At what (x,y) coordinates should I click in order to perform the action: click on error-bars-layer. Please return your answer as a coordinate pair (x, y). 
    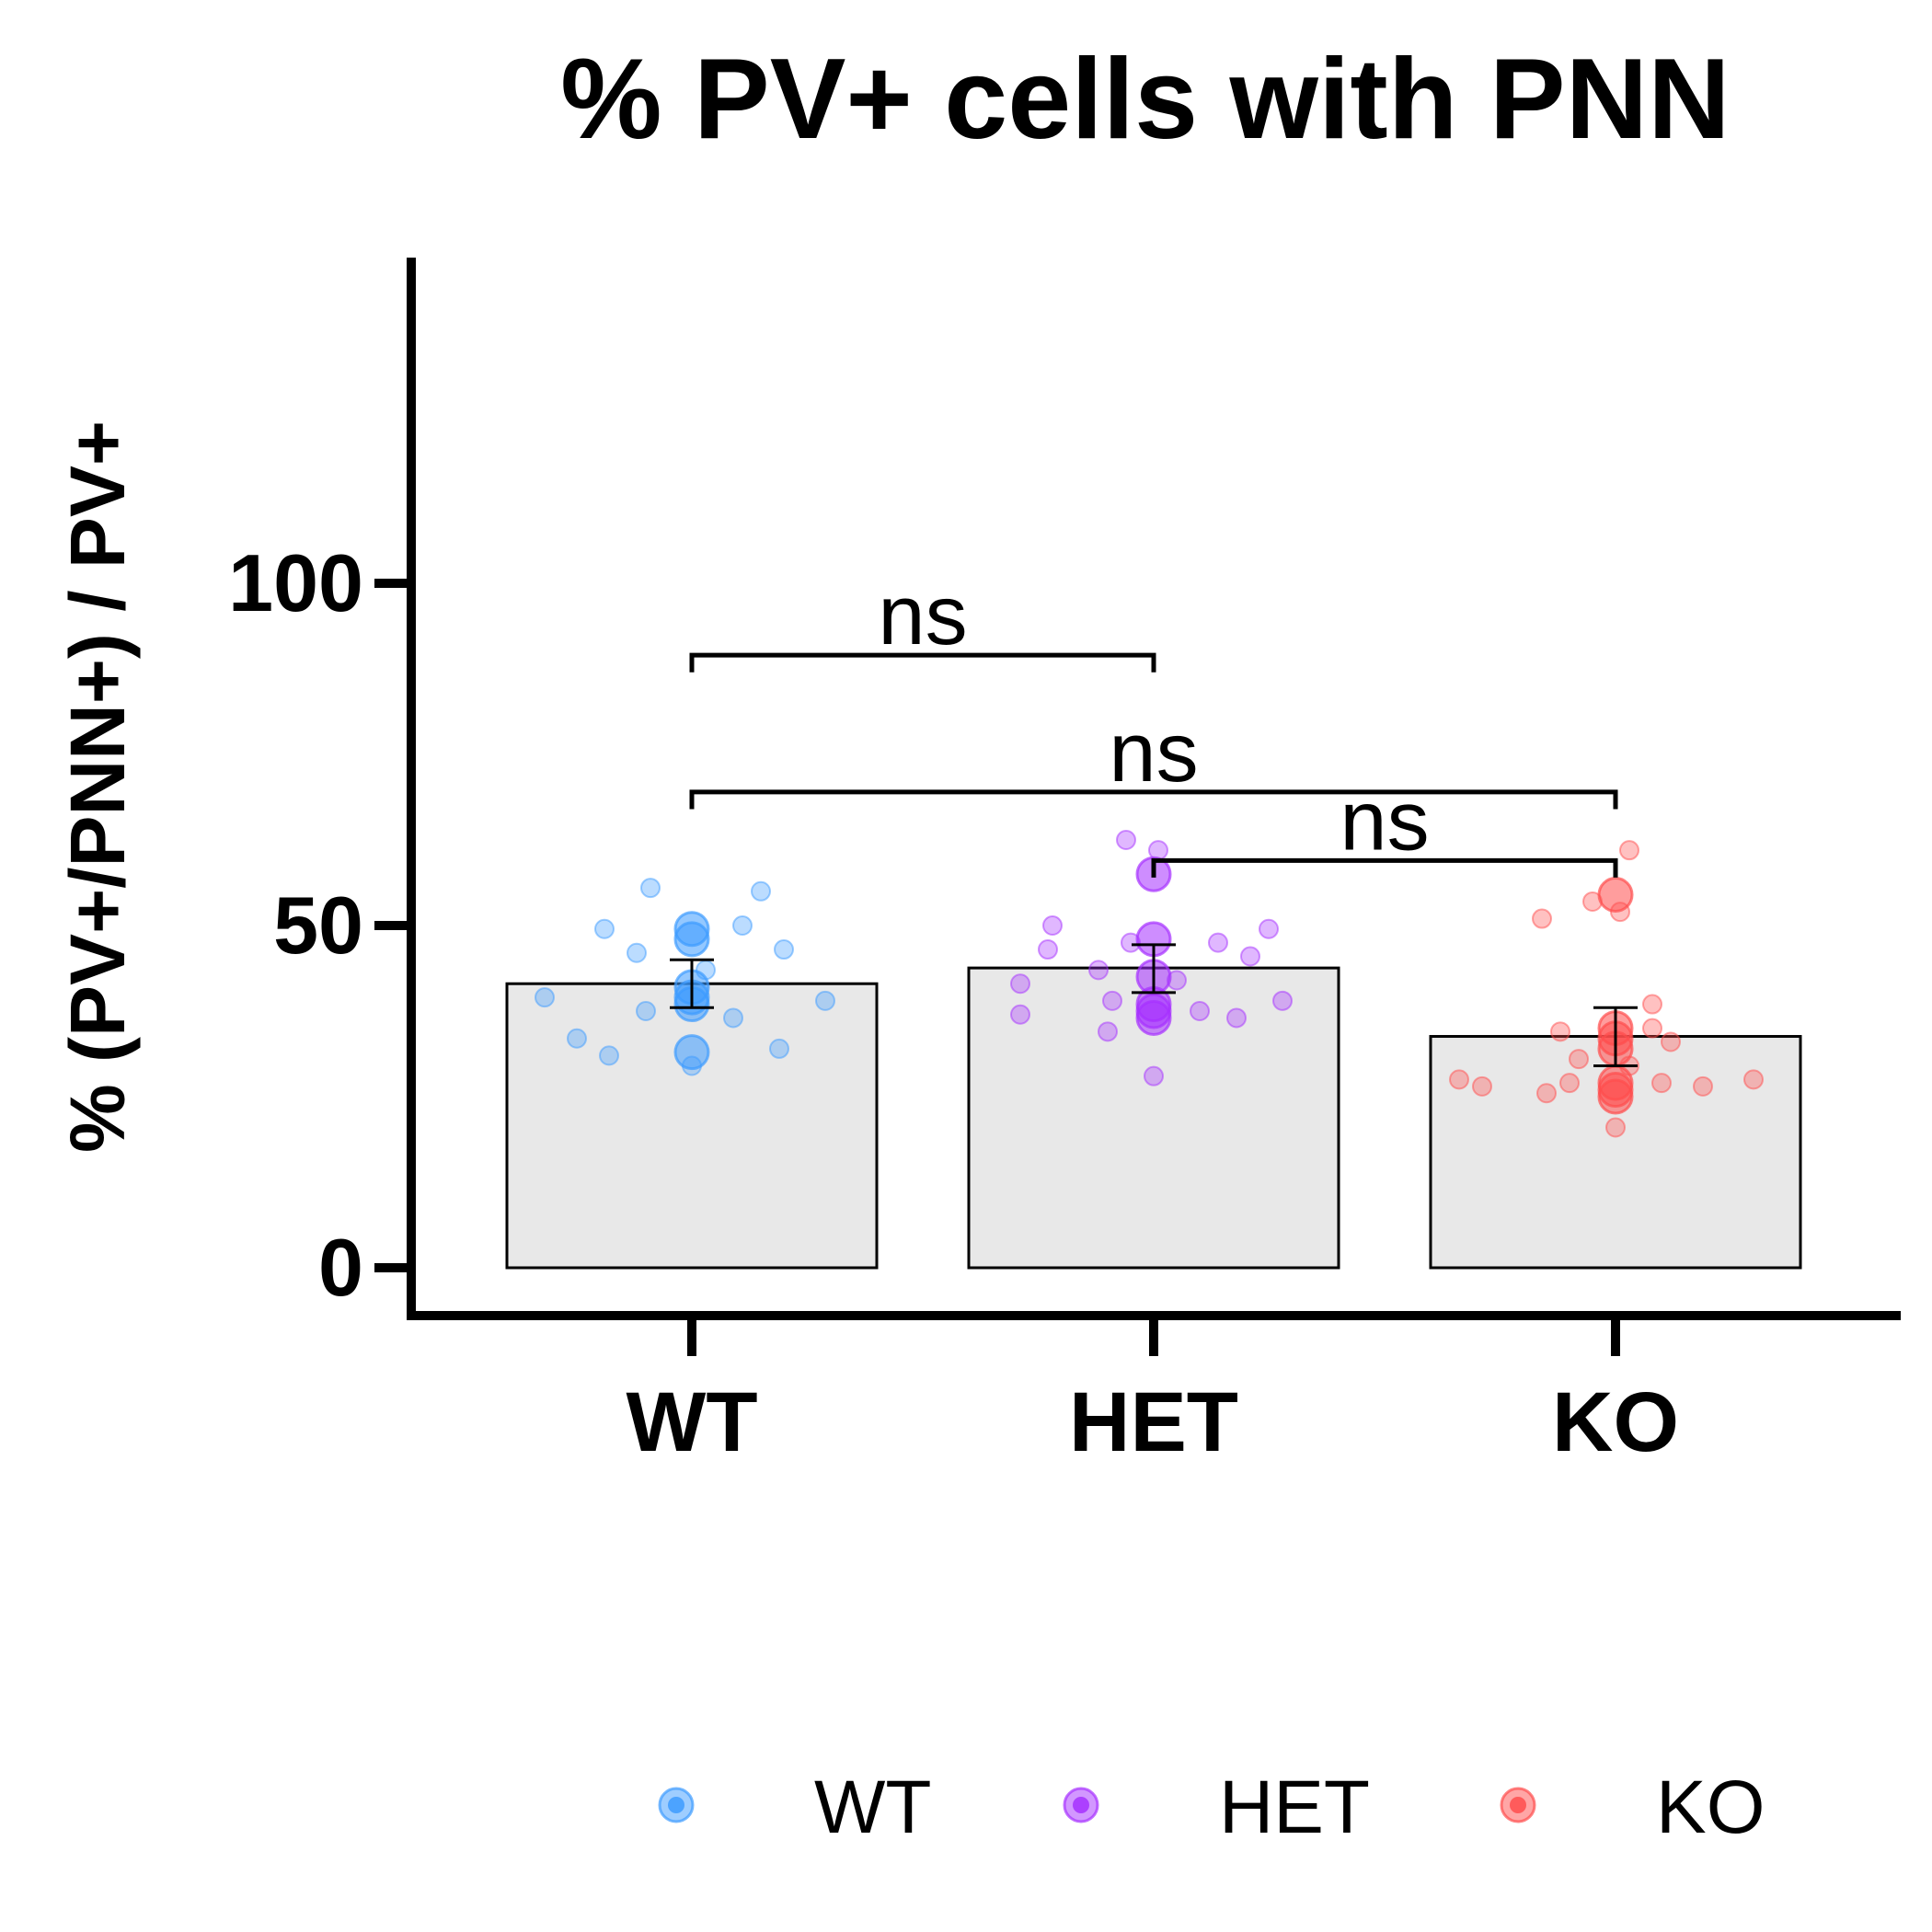
    Looking at the image, I should click on (1154, 1005).